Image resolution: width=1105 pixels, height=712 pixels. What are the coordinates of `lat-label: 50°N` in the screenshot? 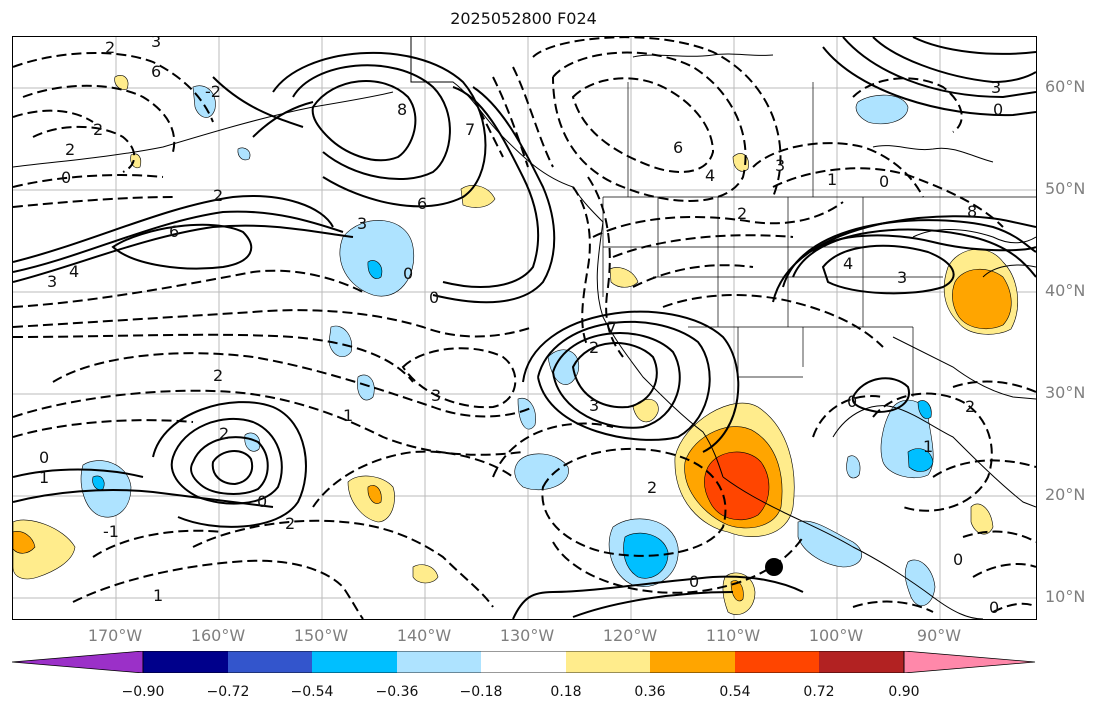 It's located at (1065, 188).